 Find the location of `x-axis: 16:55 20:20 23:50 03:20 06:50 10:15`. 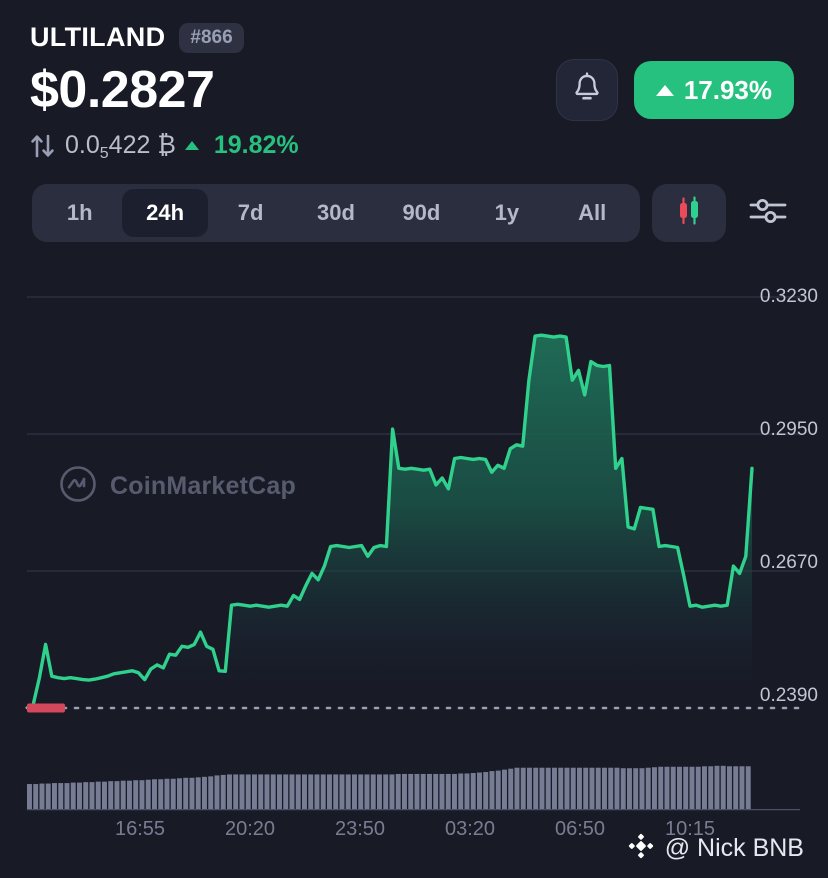

x-axis: 16:55 20:20 23:50 03:20 06:50 10:15 is located at coordinates (414, 835).